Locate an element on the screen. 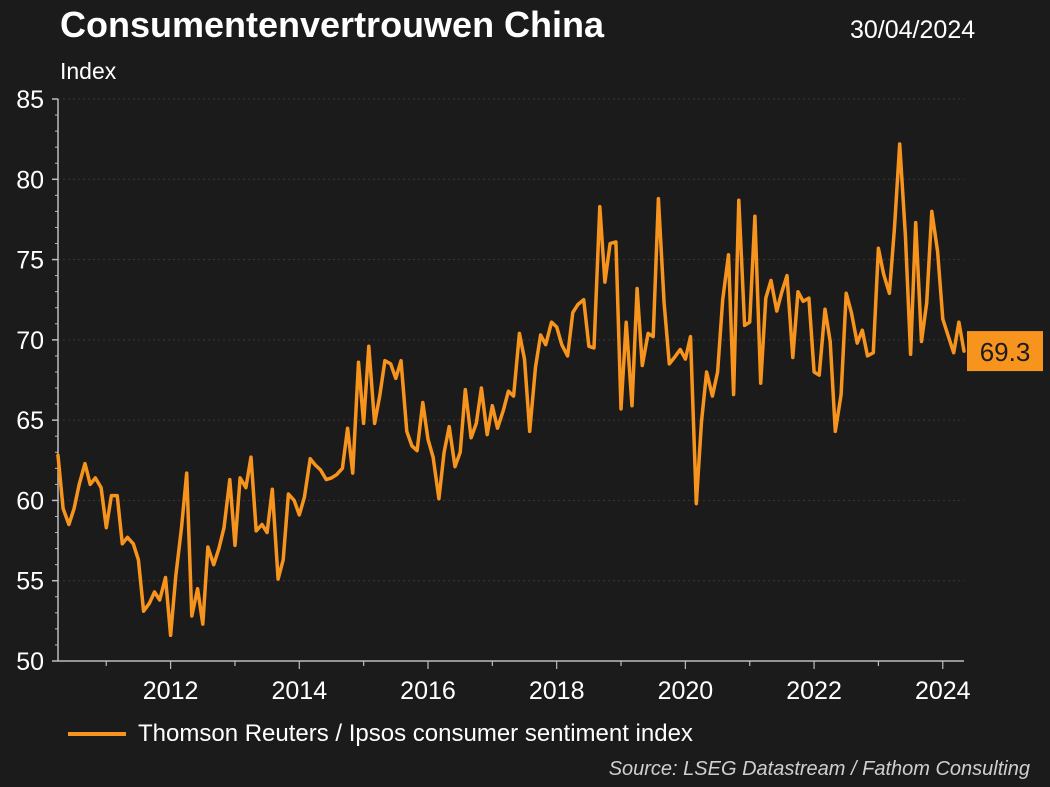 The image size is (1050, 787). x-tick-label: 2020 is located at coordinates (686, 691).